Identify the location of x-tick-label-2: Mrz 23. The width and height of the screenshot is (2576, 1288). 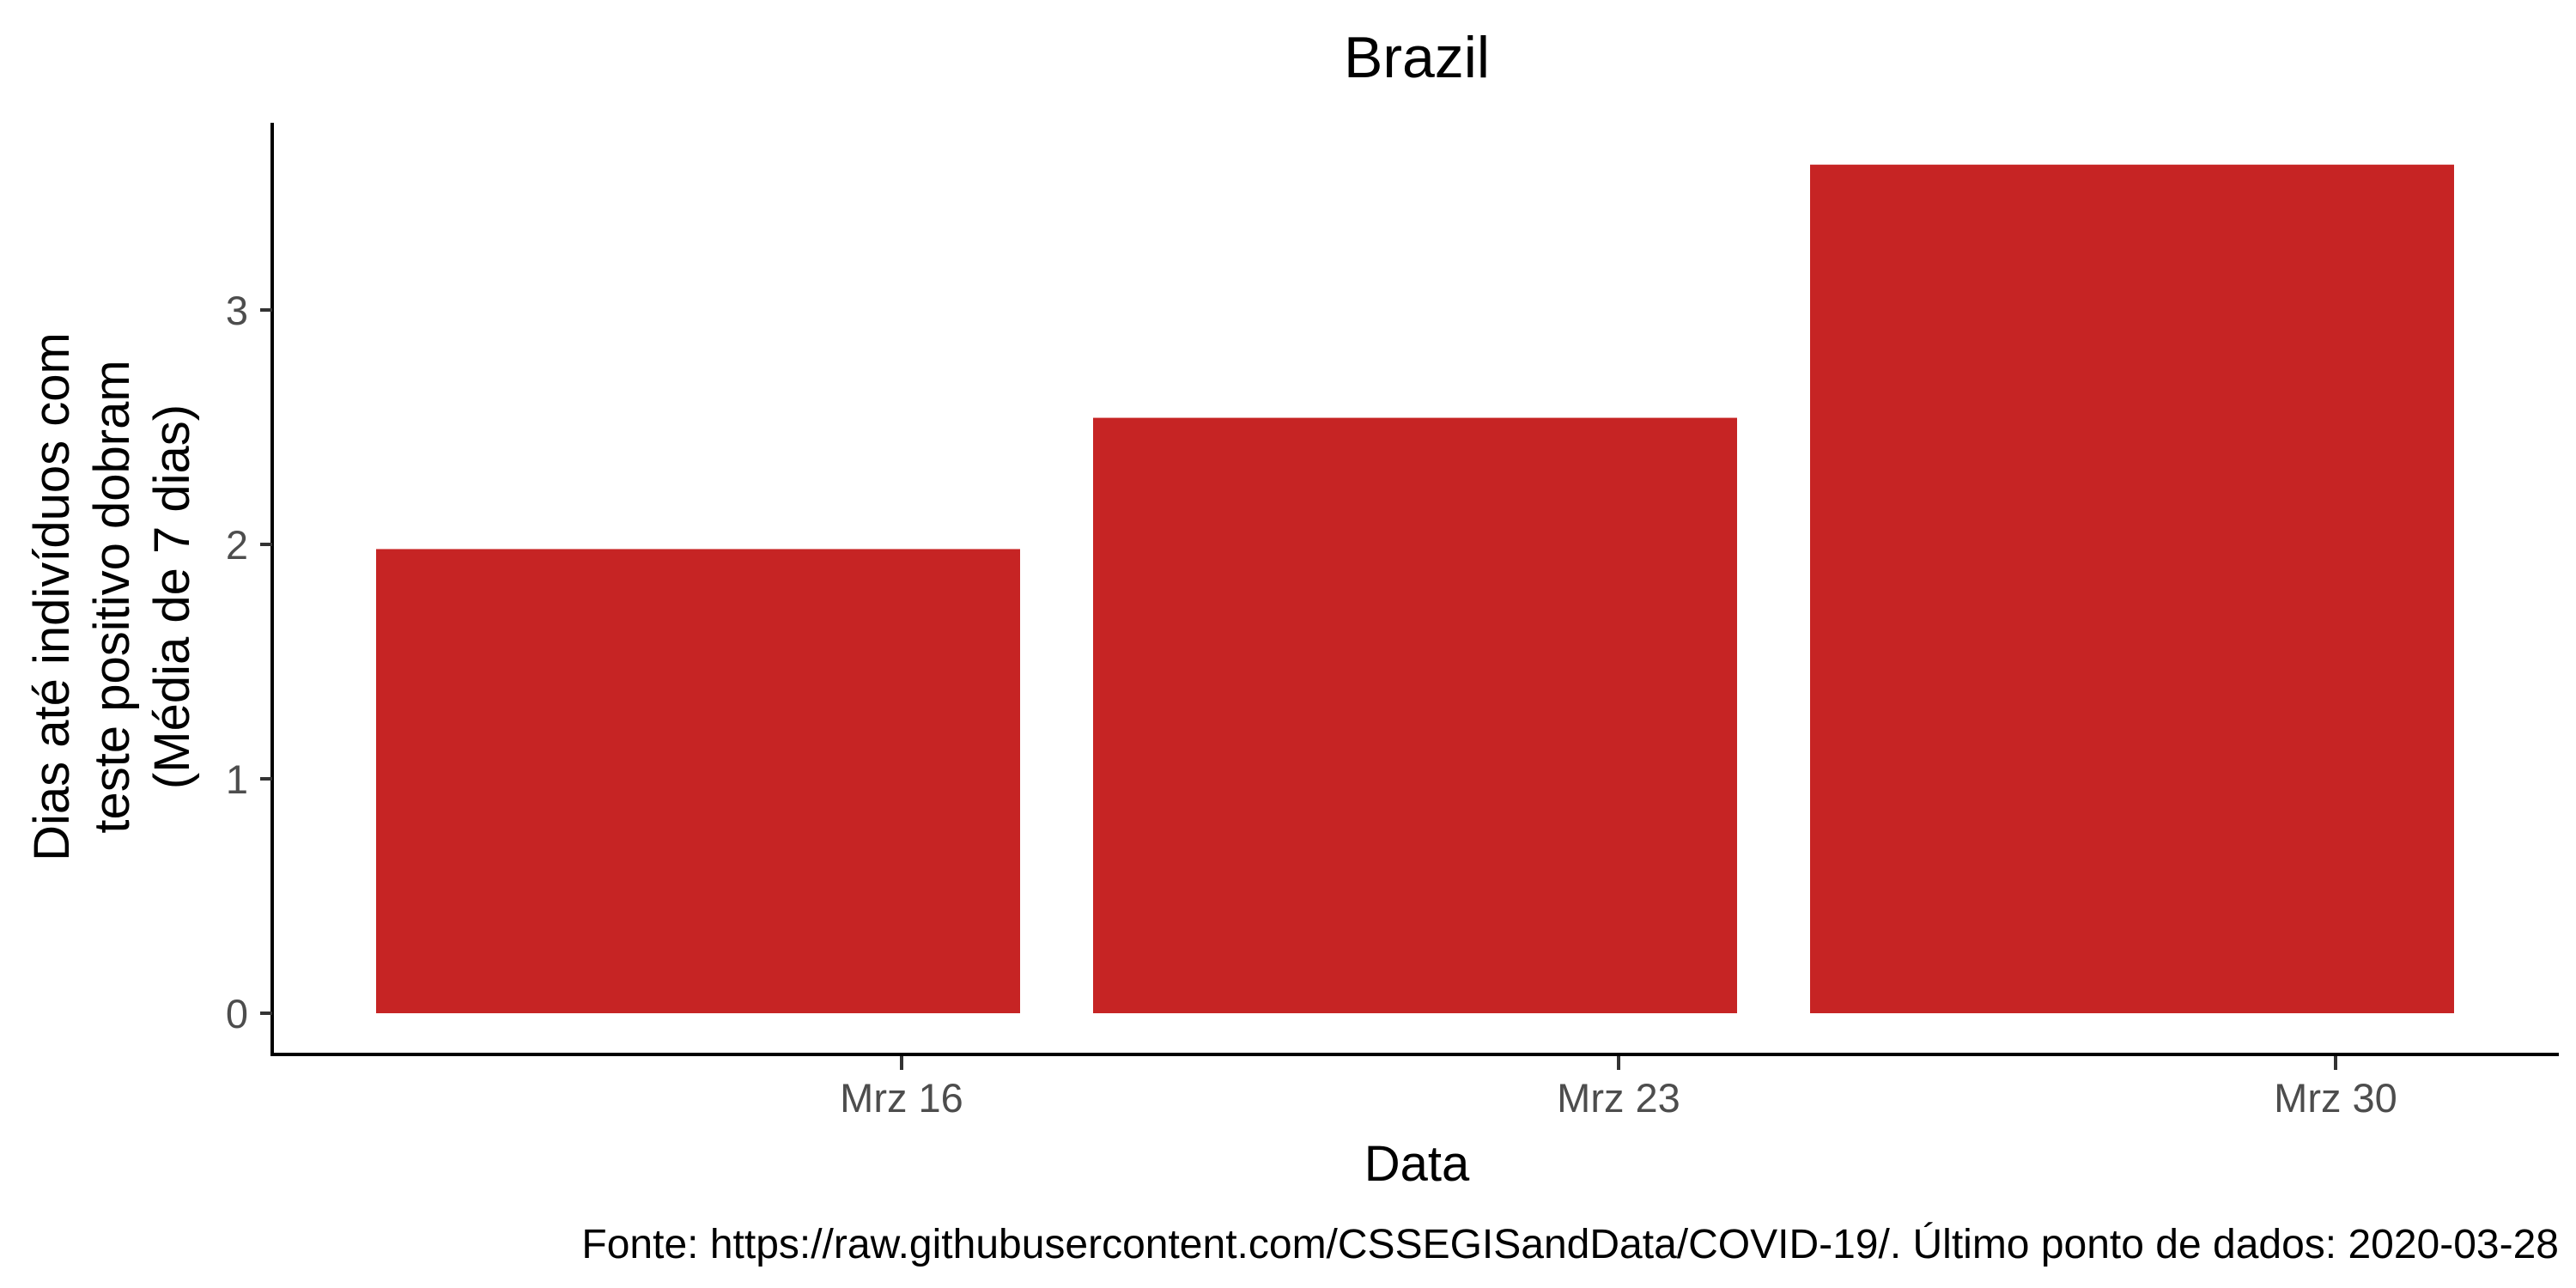
(1619, 1098).